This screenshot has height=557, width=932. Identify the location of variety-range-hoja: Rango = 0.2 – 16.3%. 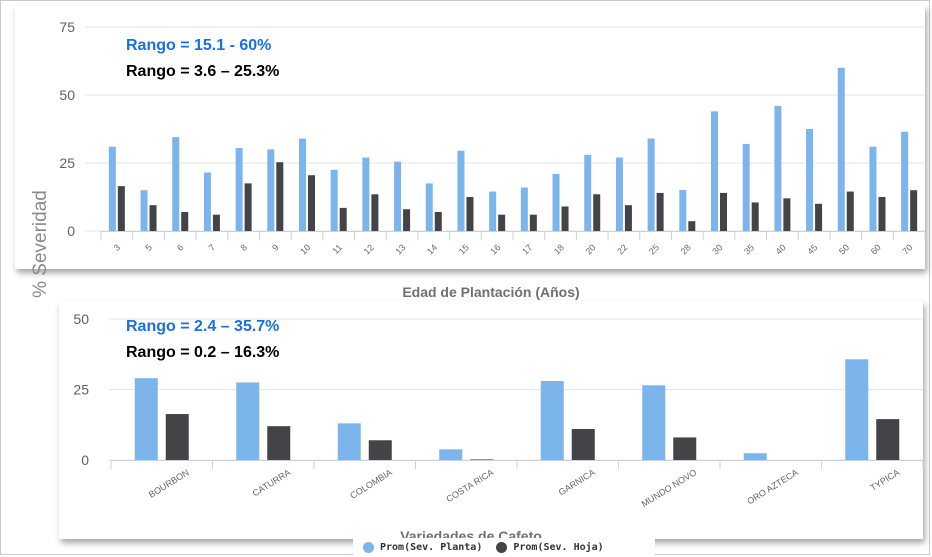
(203, 352).